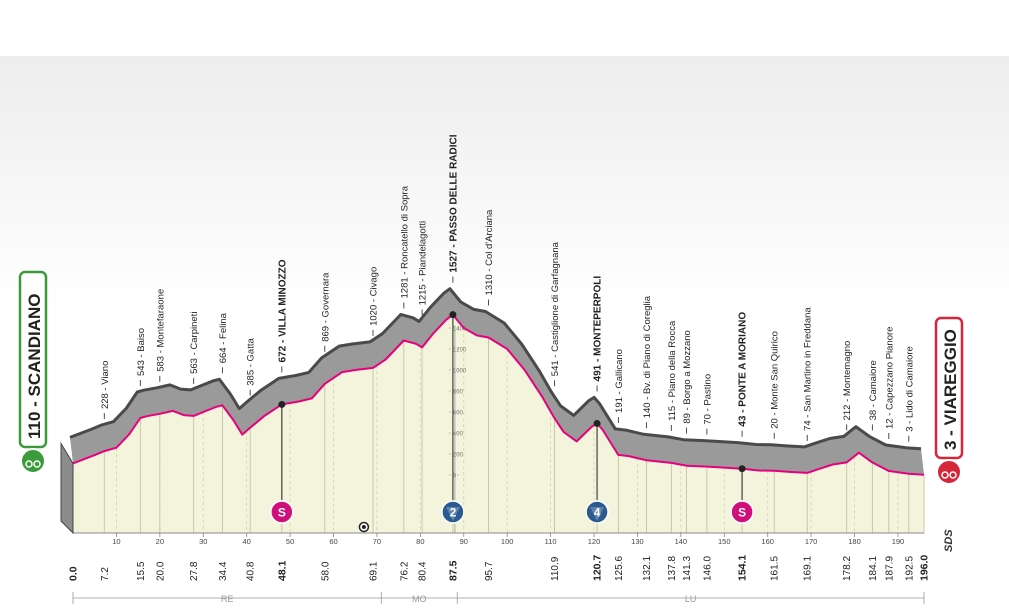 The image size is (1009, 615). Describe the element at coordinates (141, 352) in the screenshot. I see `location-label: 543 - Baiso` at that location.